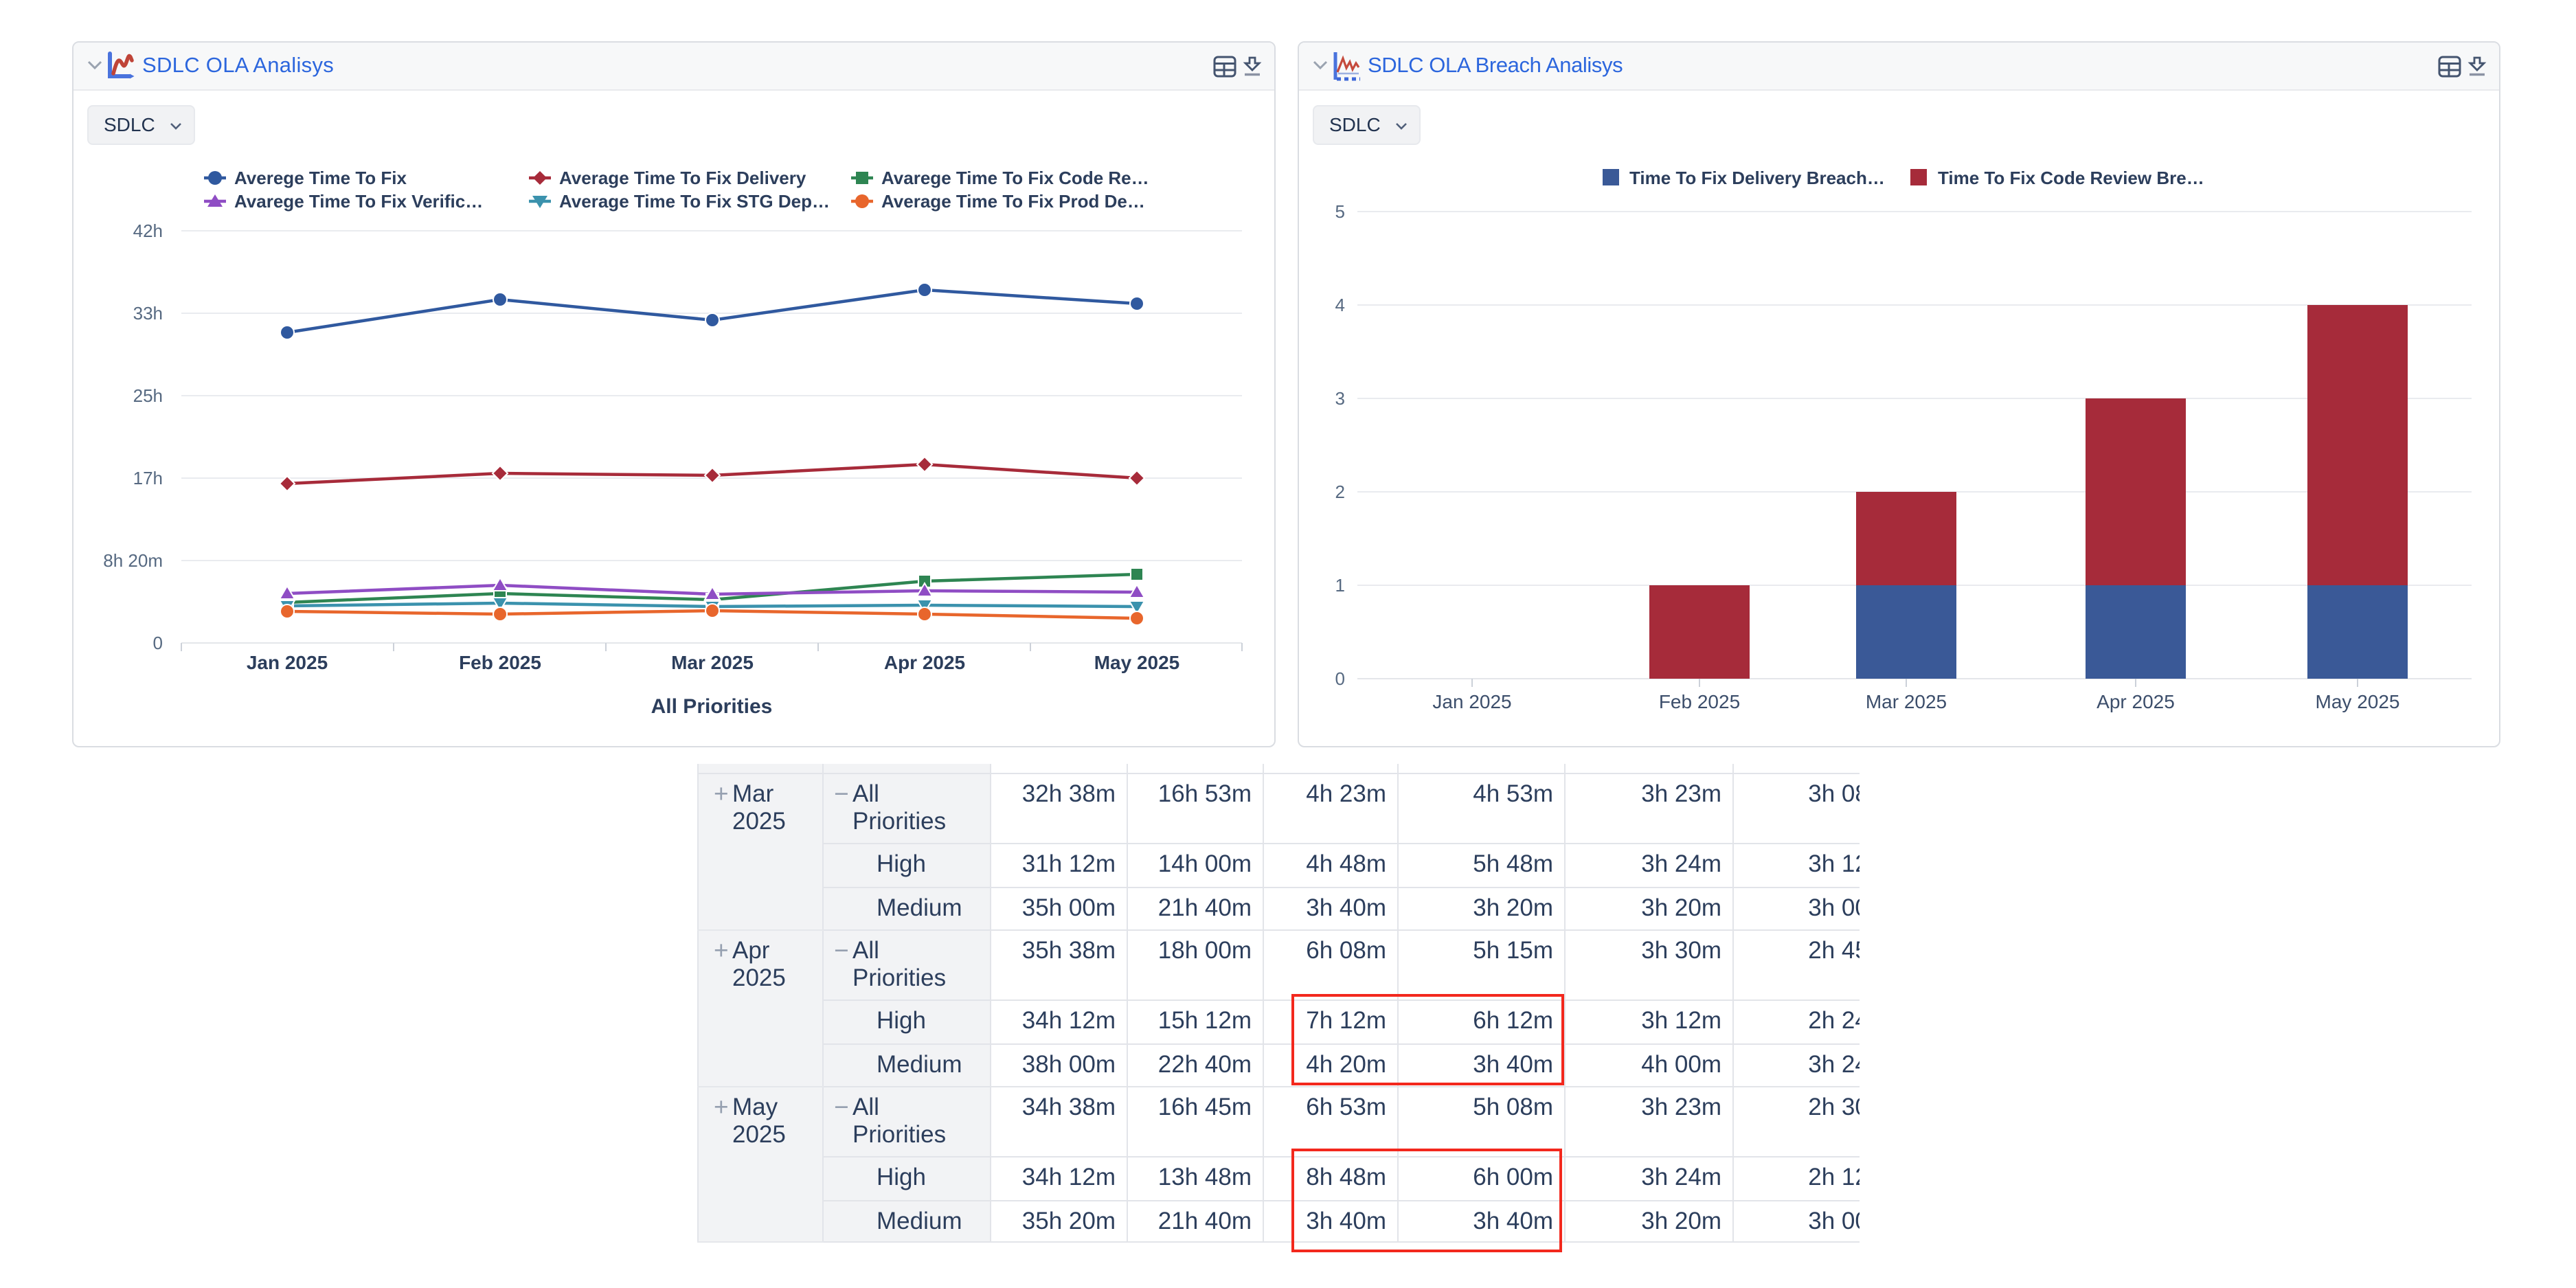 The width and height of the screenshot is (2576, 1288). What do you see at coordinates (712, 706) in the screenshot?
I see `svg-text: All Priorities` at bounding box center [712, 706].